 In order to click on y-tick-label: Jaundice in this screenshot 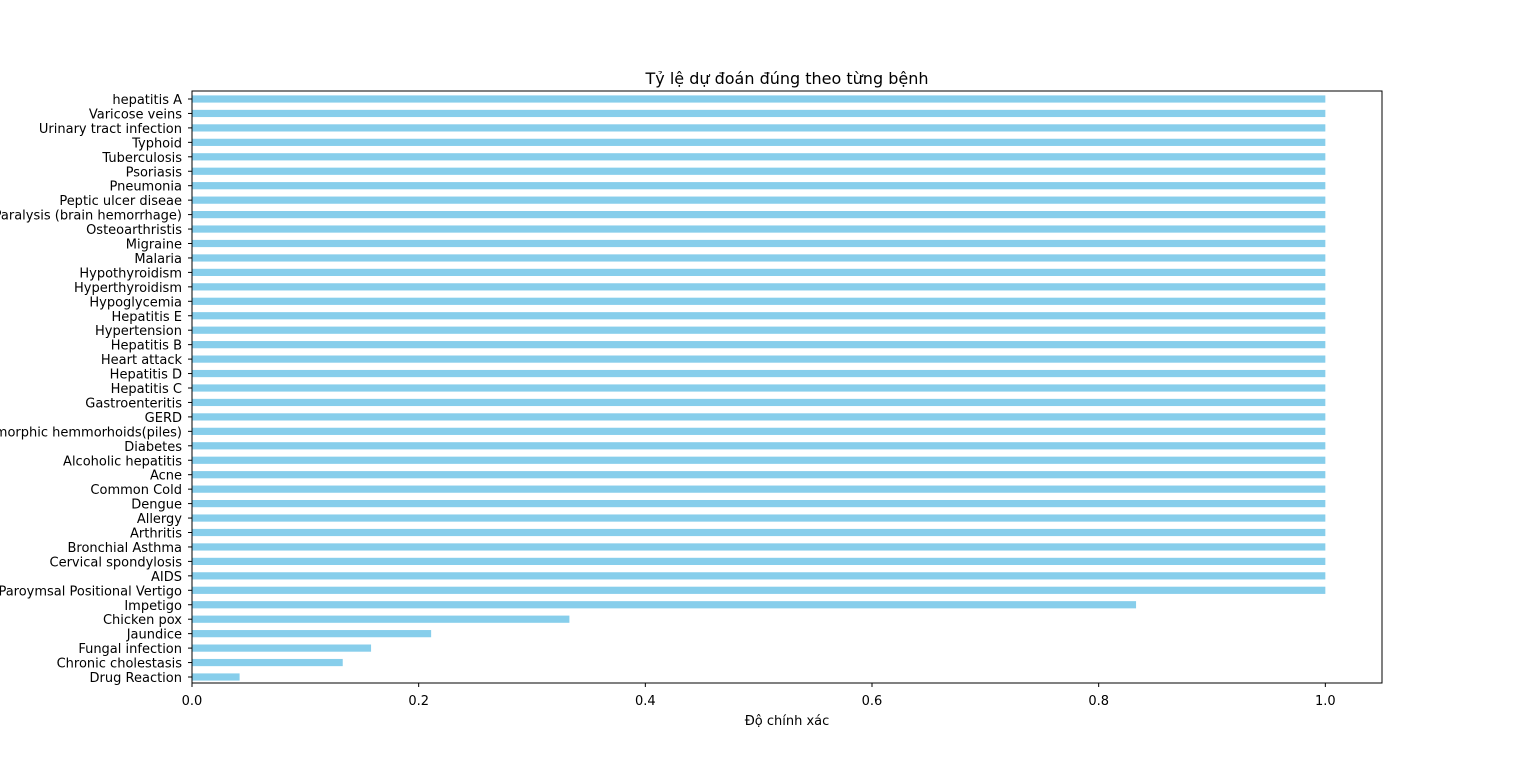, I will do `click(154, 635)`.